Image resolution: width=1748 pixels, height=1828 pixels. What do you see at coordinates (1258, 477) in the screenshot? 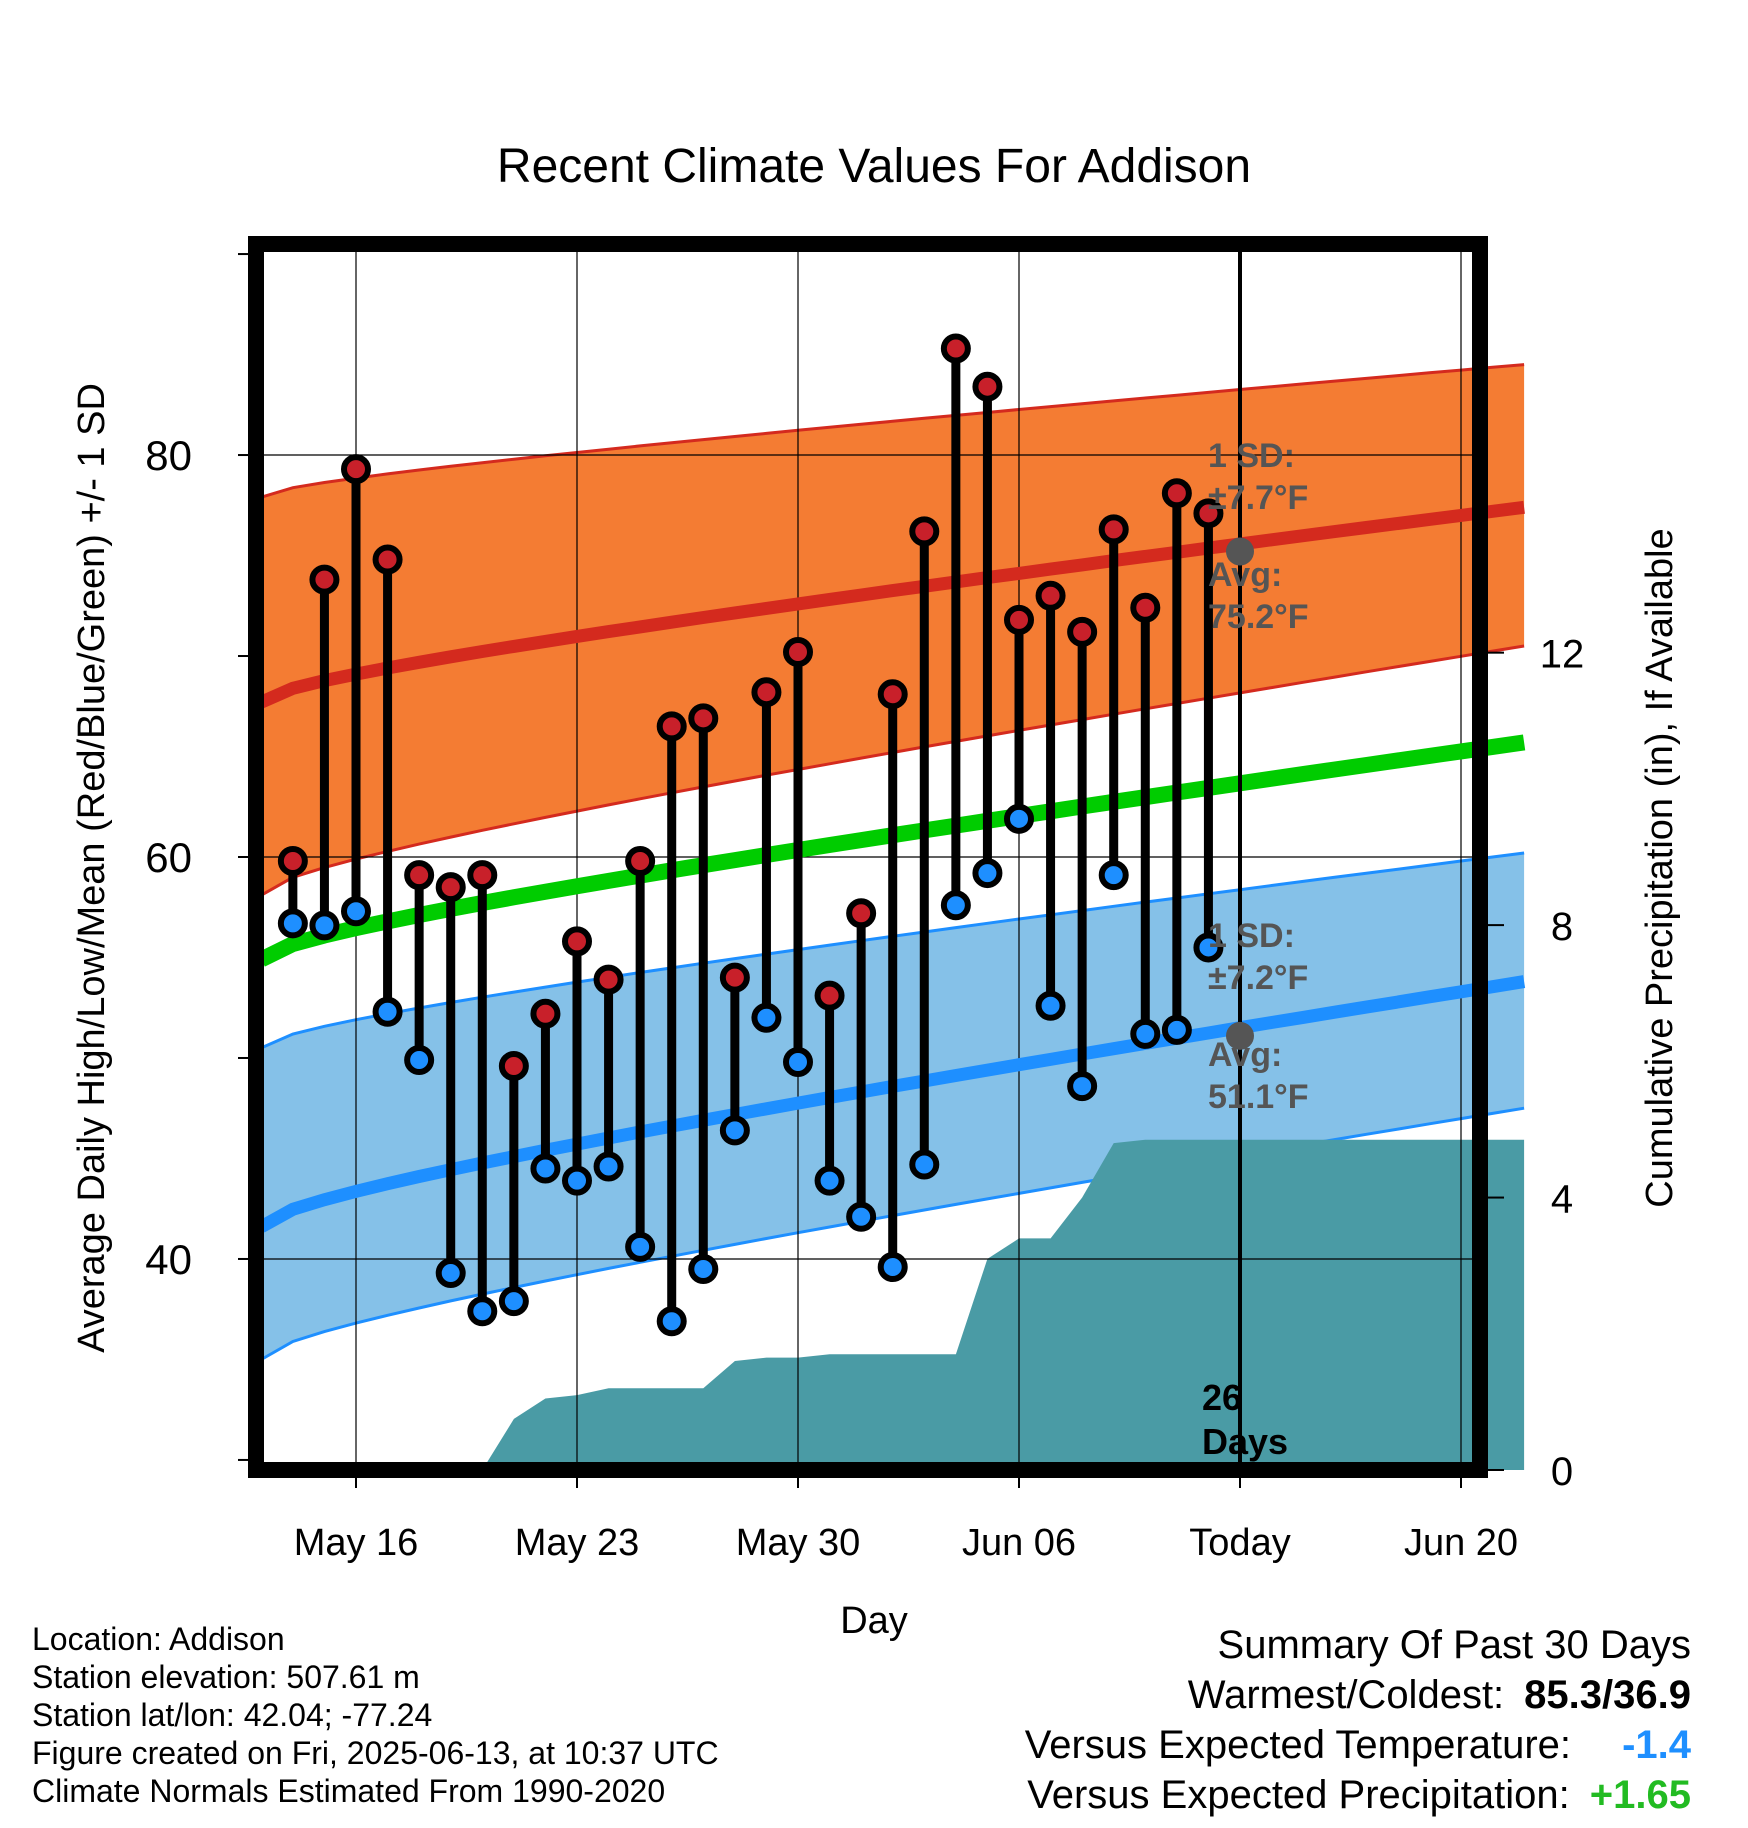
I see `high-sd-annotation: 1 SD: ±7.7°F` at bounding box center [1258, 477].